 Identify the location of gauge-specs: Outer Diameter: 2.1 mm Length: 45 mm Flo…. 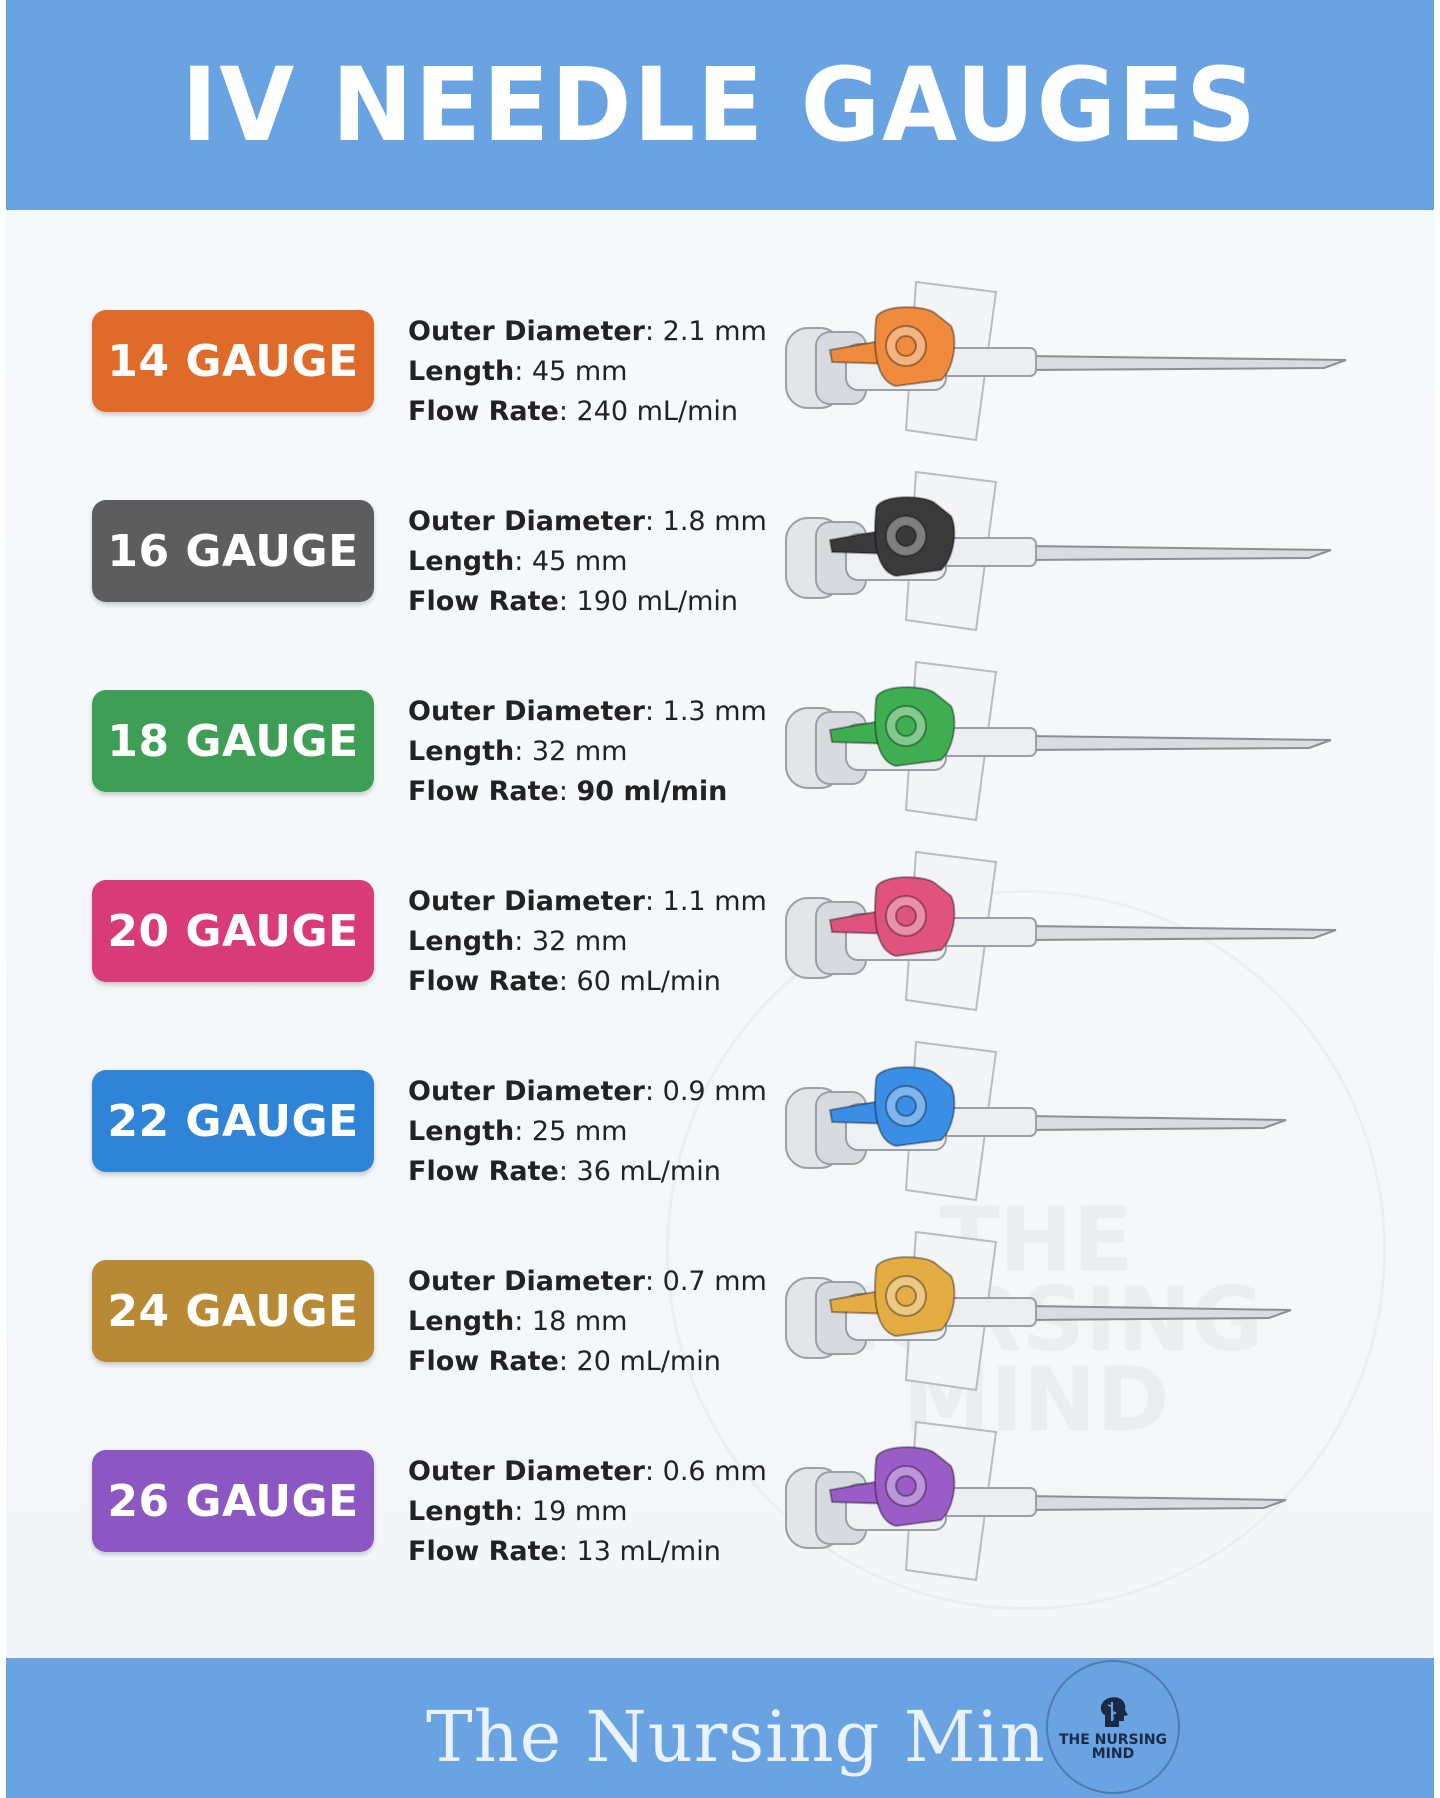
(587, 371).